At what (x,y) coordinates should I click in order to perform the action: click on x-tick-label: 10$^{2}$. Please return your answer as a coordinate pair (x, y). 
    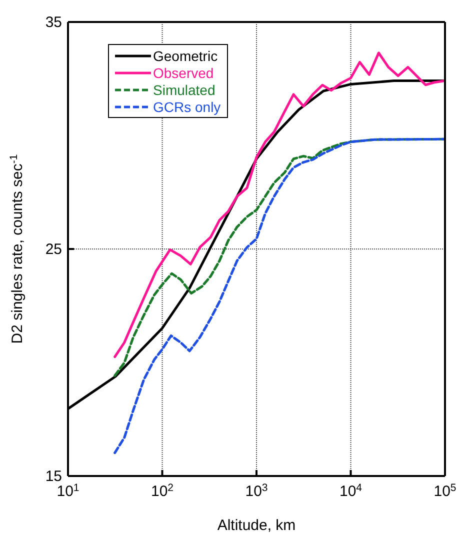
    Looking at the image, I should click on (162, 491).